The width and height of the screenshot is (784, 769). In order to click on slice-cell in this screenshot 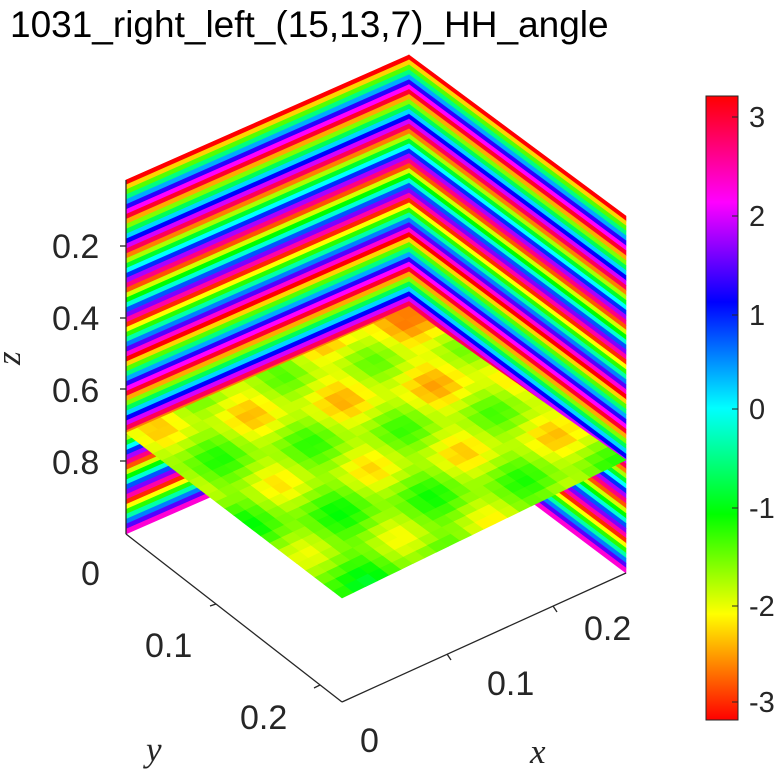, I will do `click(615, 460)`.